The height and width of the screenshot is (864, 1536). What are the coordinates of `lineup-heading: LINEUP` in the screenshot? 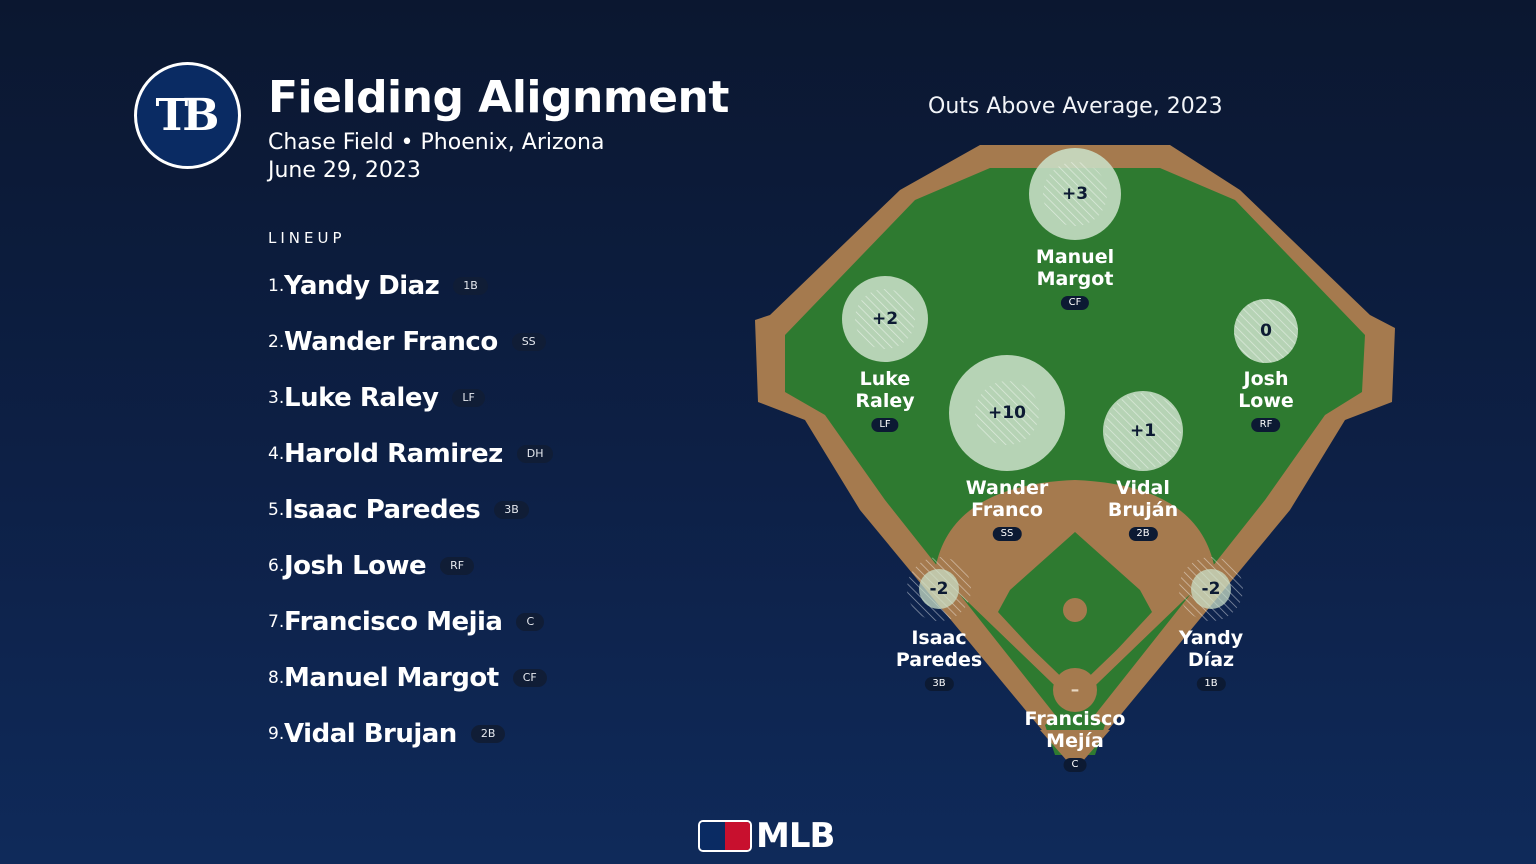 It's located at (307, 238).